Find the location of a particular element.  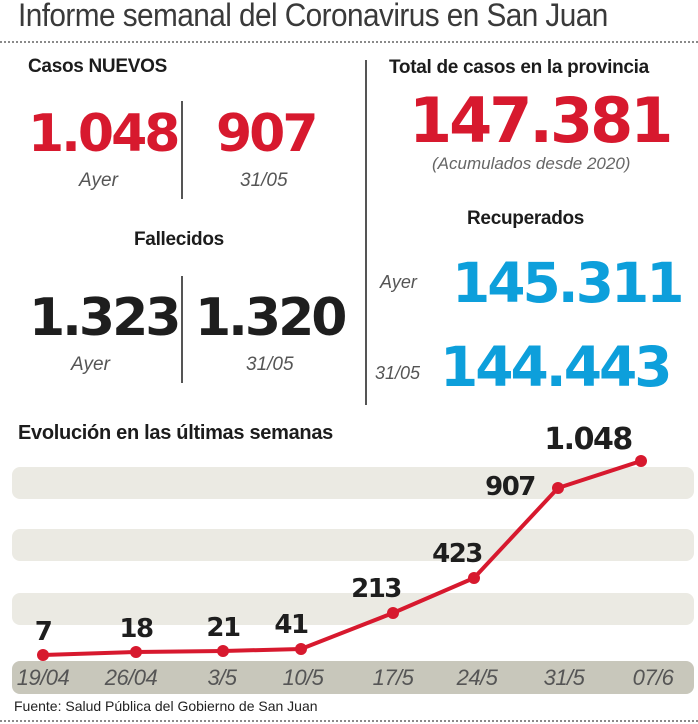

point-label: 213 is located at coordinates (376, 589).